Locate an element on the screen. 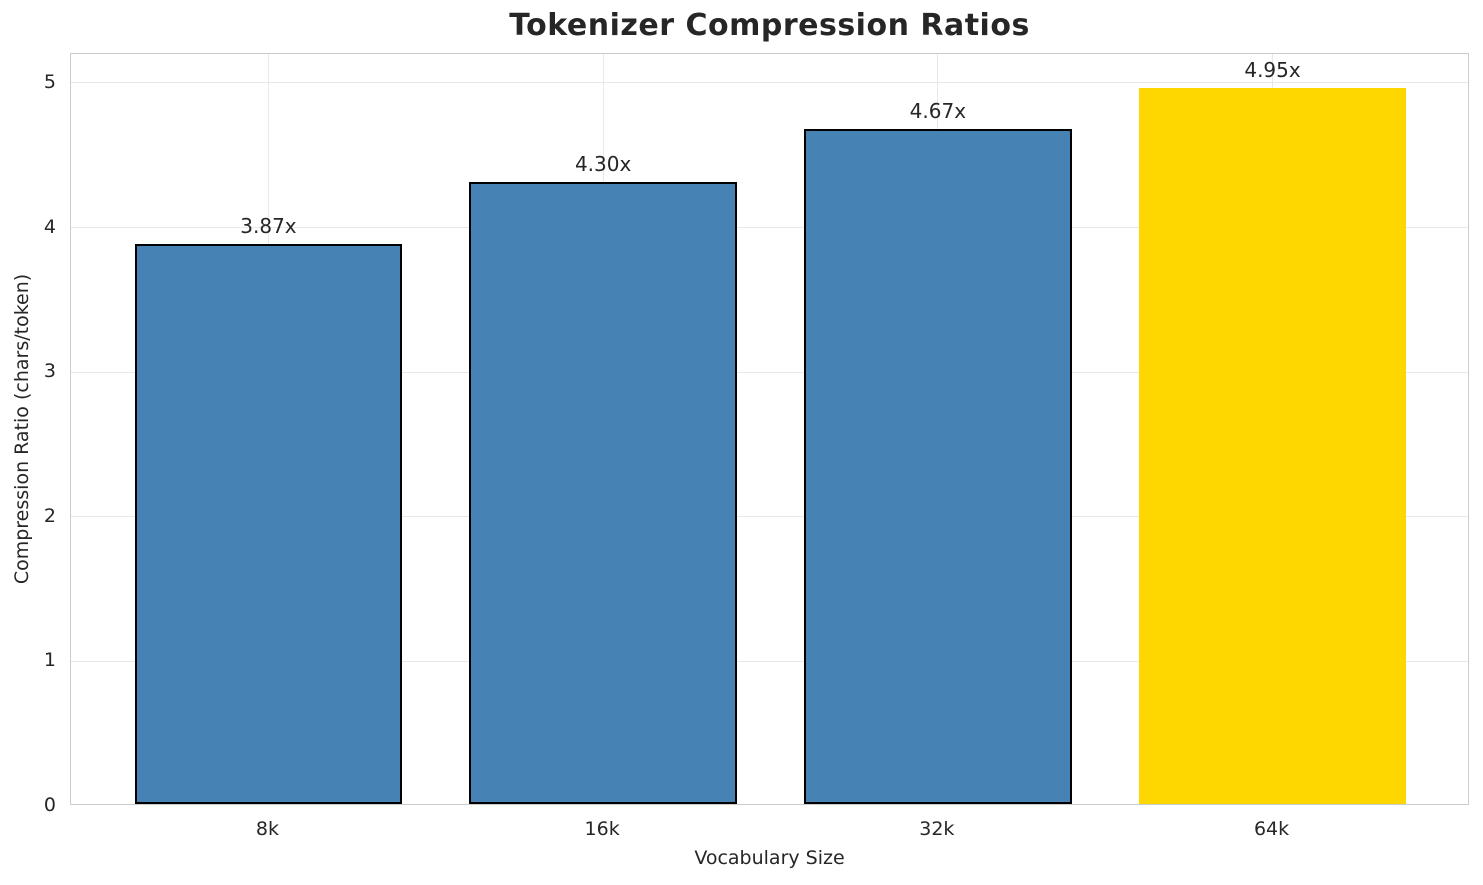  x-axis-label: Vocabulary Size is located at coordinates (769, 858).